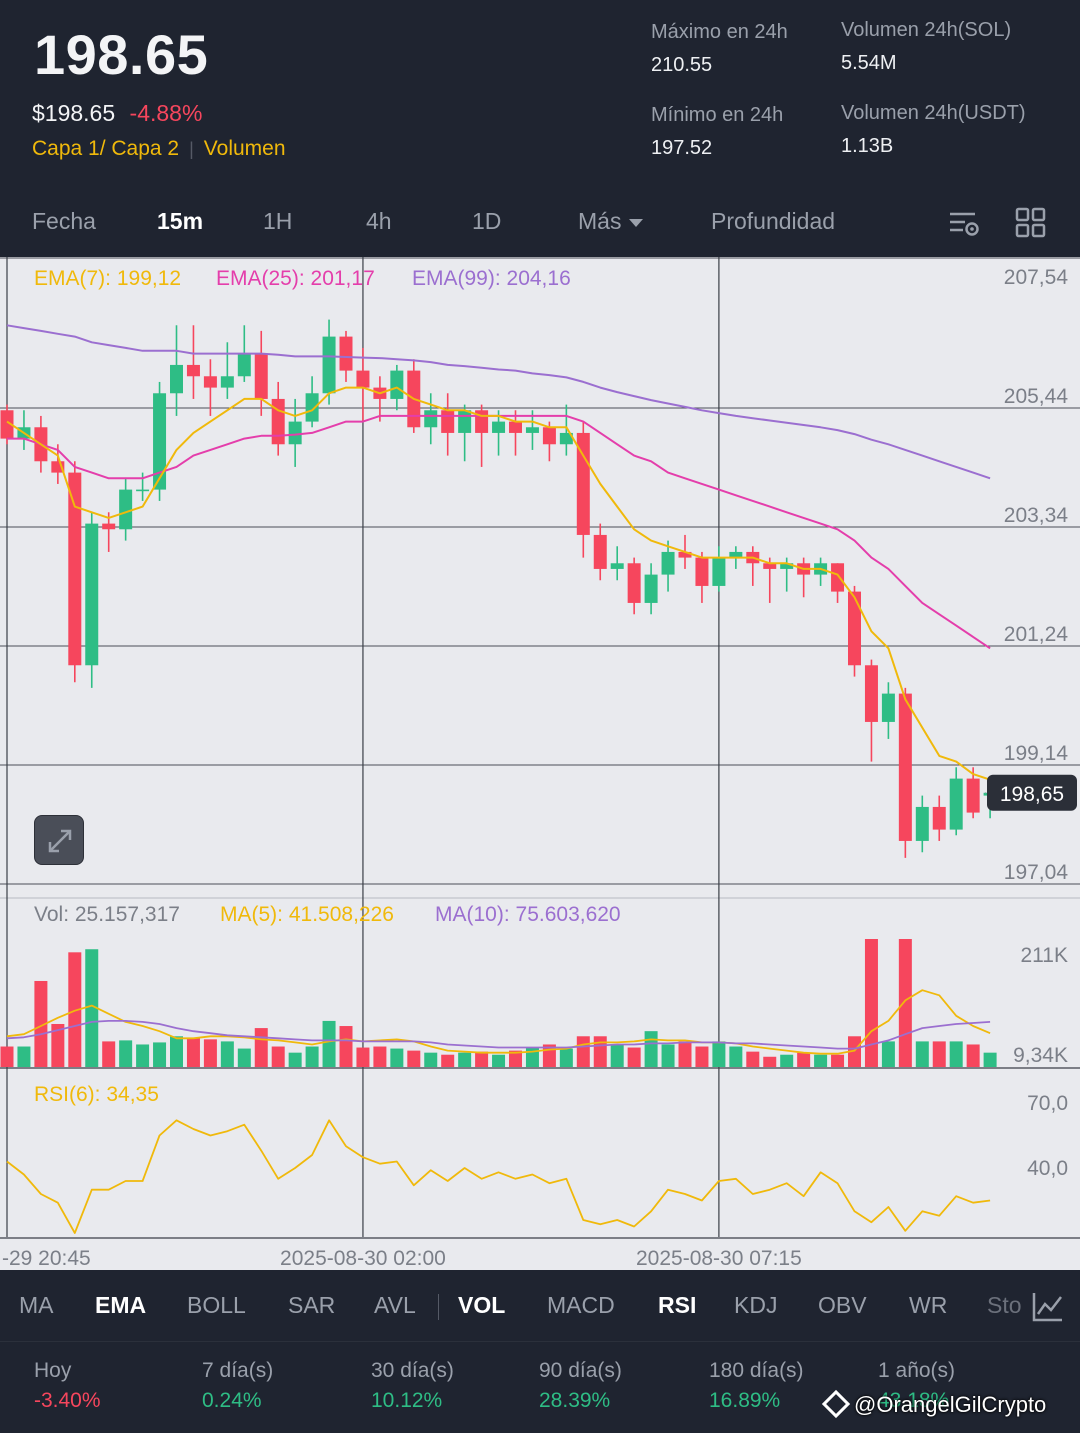 Image resolution: width=1080 pixels, height=1433 pixels. I want to click on stat-low-label: Mínimo en 24h, so click(717, 115).